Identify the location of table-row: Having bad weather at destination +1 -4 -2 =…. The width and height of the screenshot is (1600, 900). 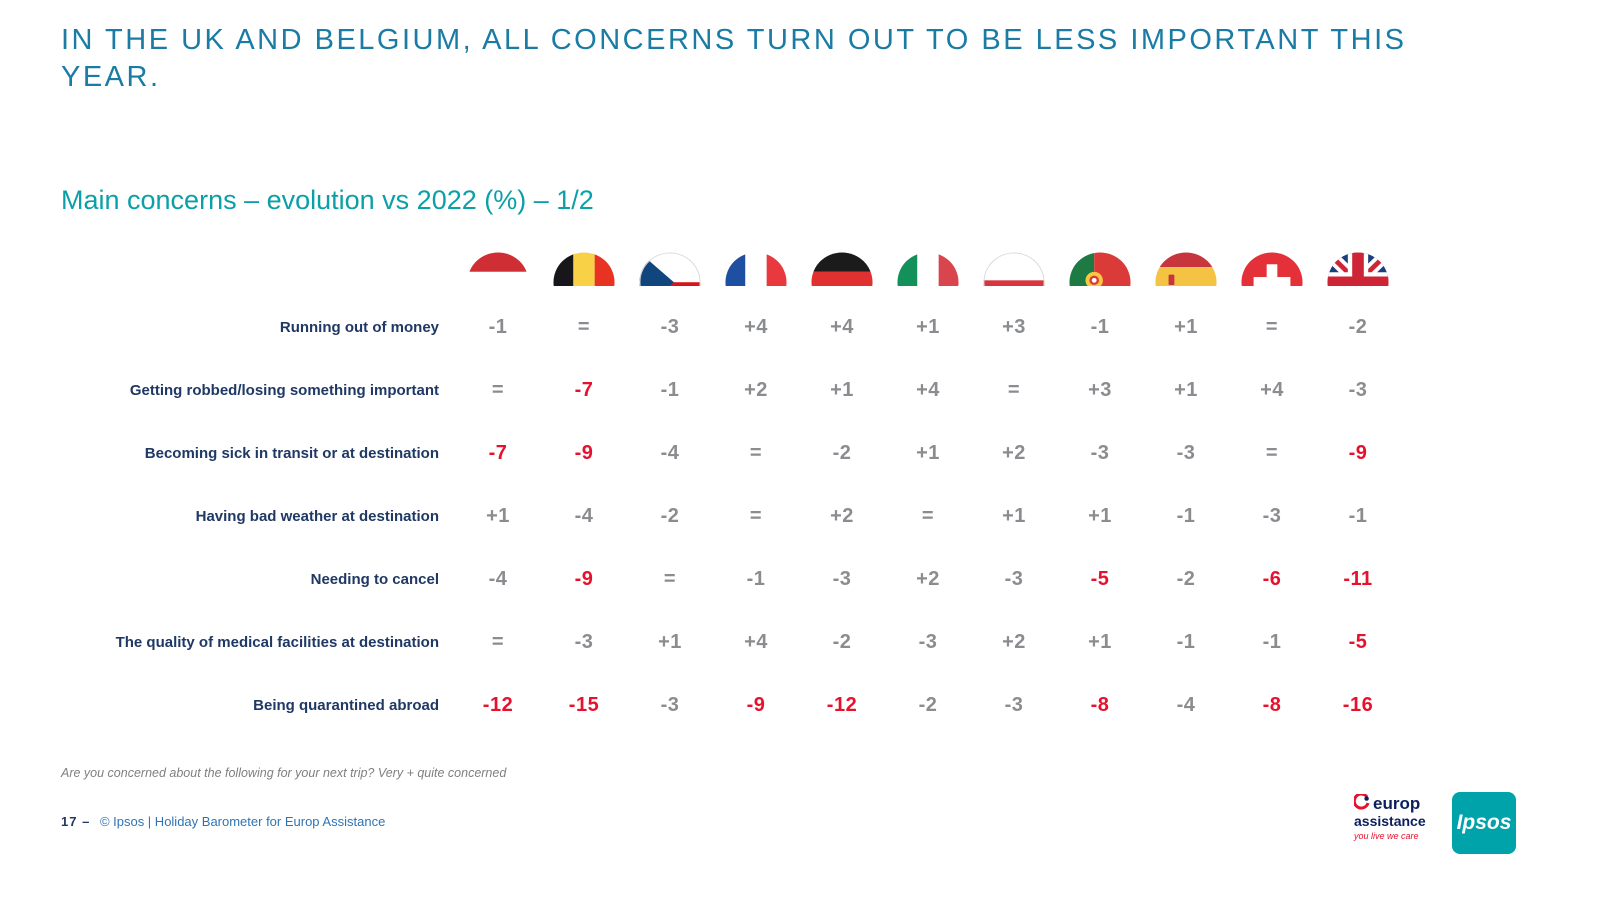
(700, 516).